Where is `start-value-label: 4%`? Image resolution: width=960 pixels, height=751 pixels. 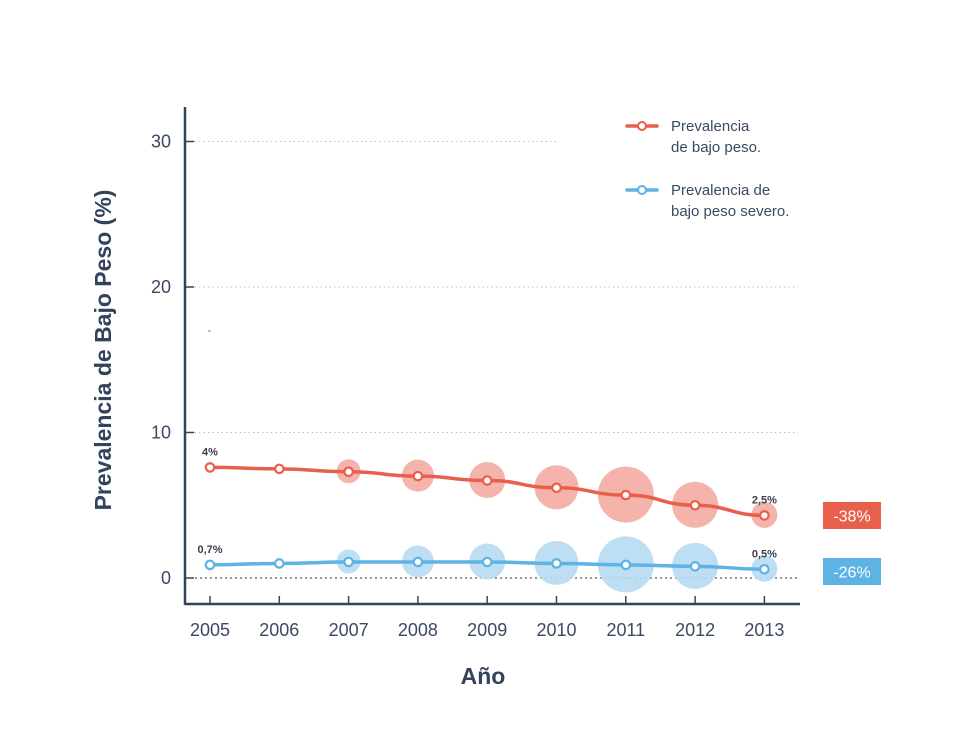
start-value-label: 4% is located at coordinates (210, 452).